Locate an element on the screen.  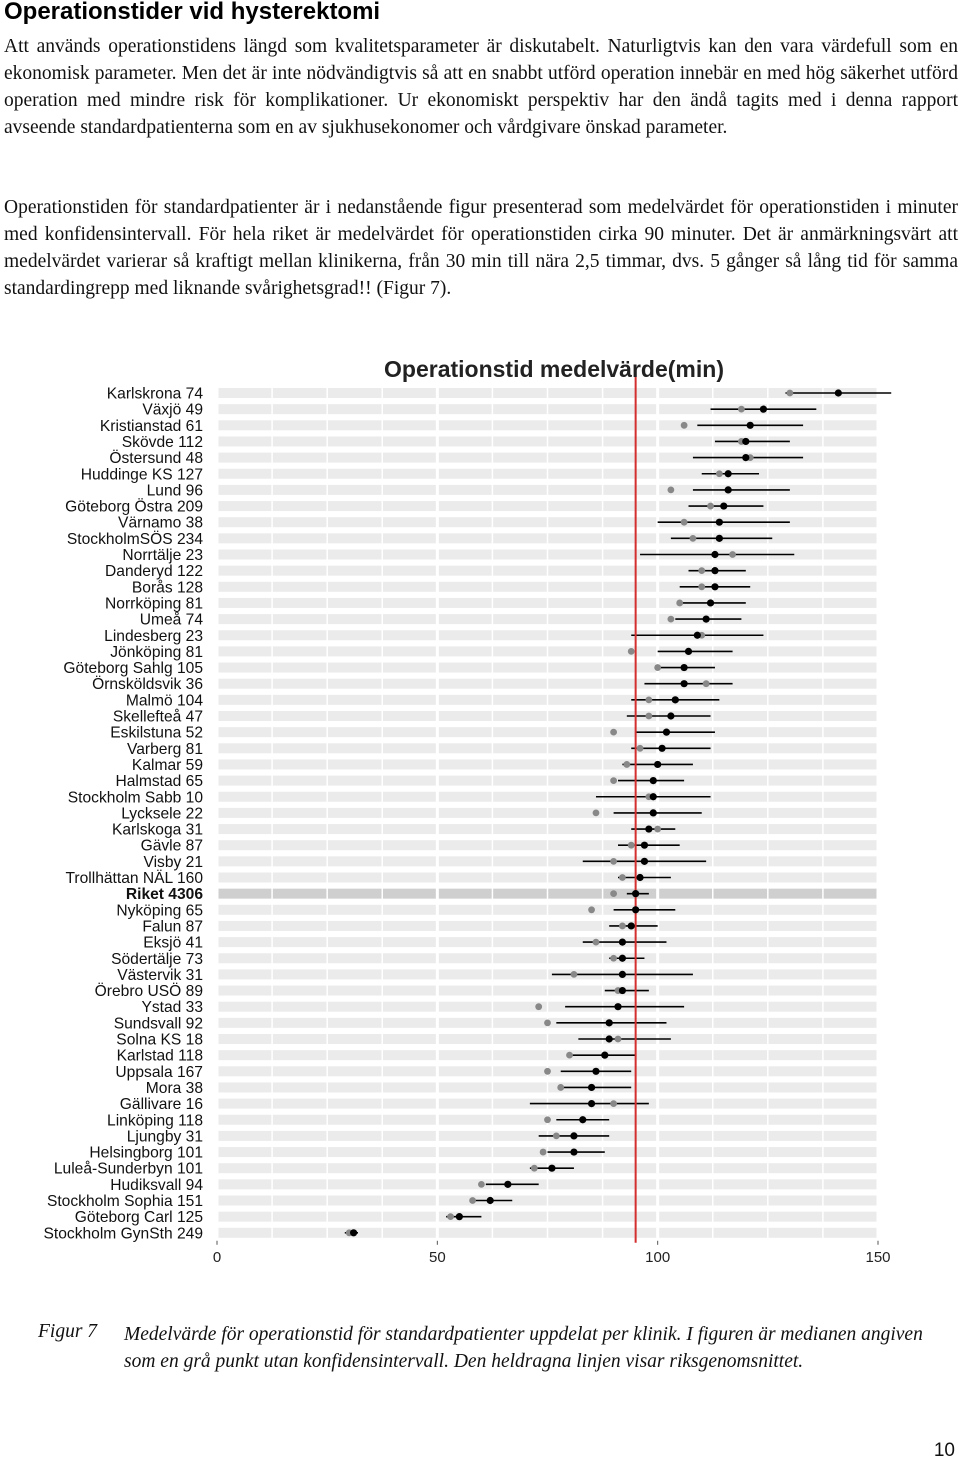
clinic-label: Danderyd 122 is located at coordinates (154, 571).